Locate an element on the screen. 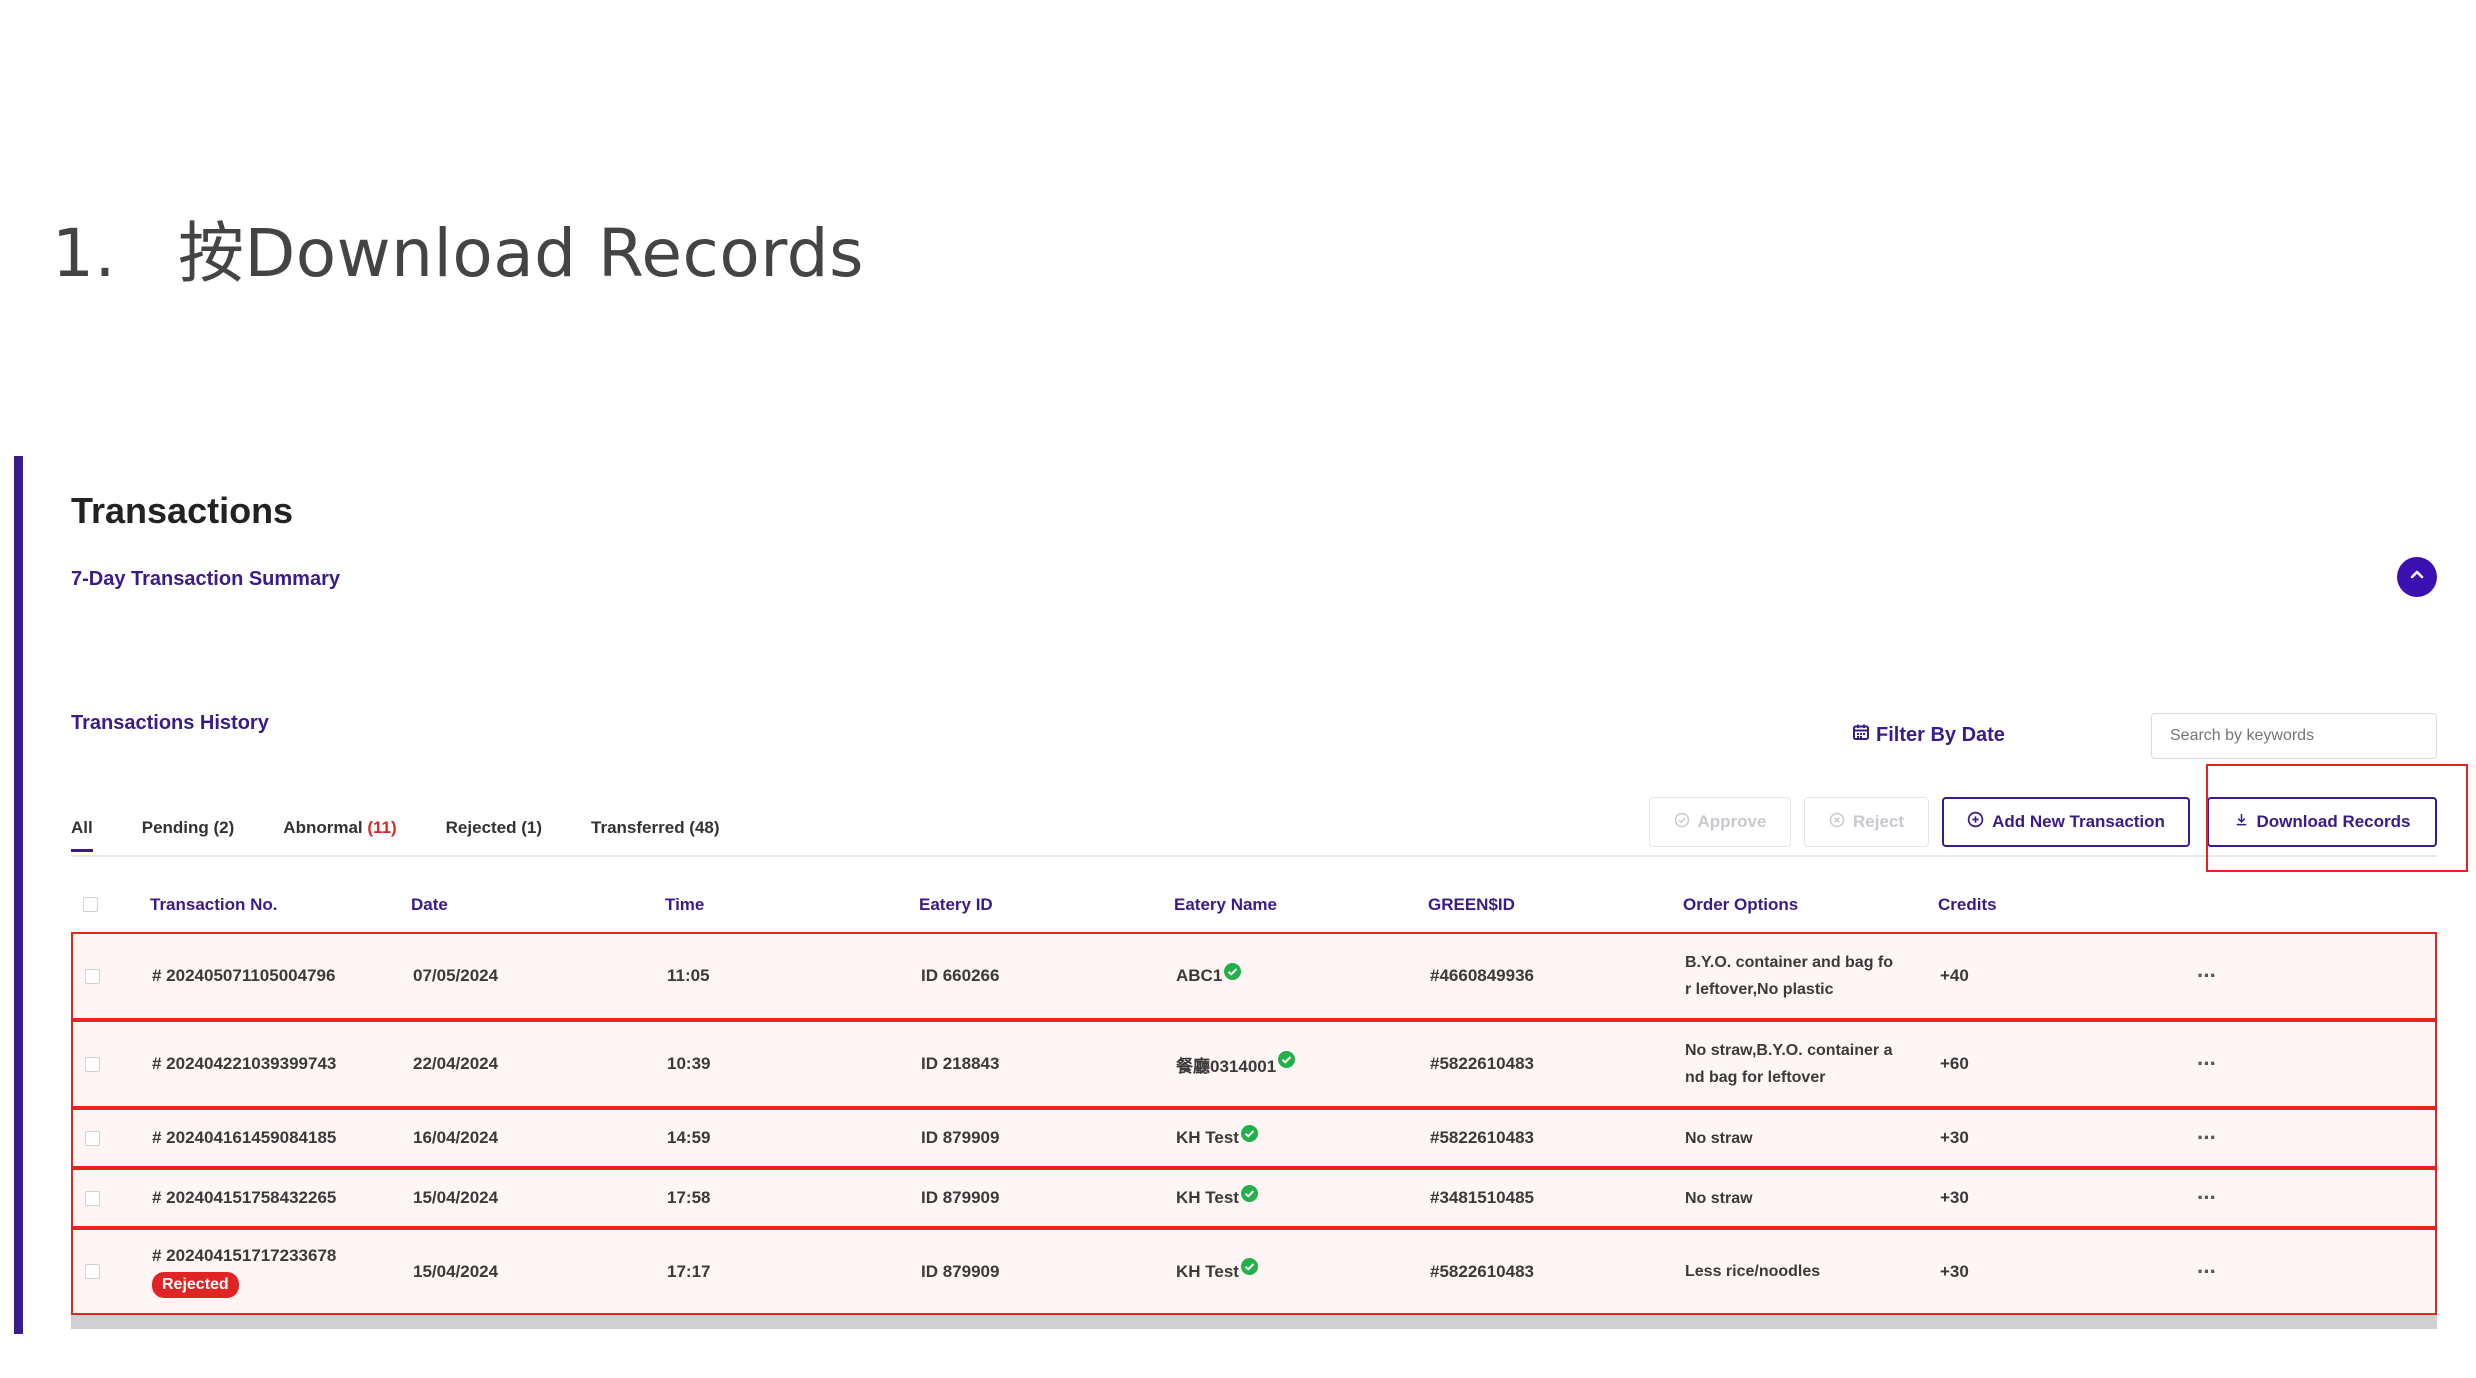 The height and width of the screenshot is (1378, 2476). summary-link: 7-Day Transaction Summary is located at coordinates (205, 579).